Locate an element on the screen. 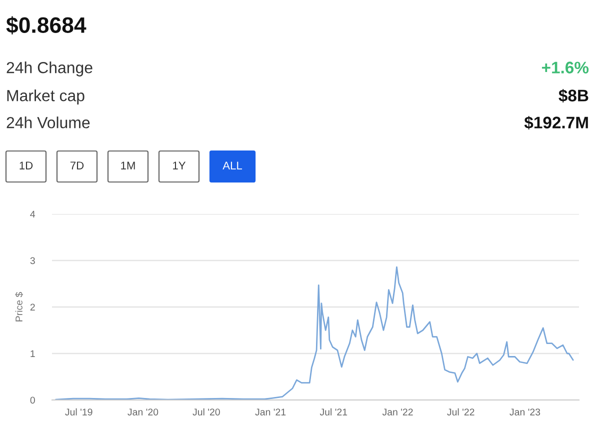 The height and width of the screenshot is (421, 597). text: $0.8684 is located at coordinates (46, 25).